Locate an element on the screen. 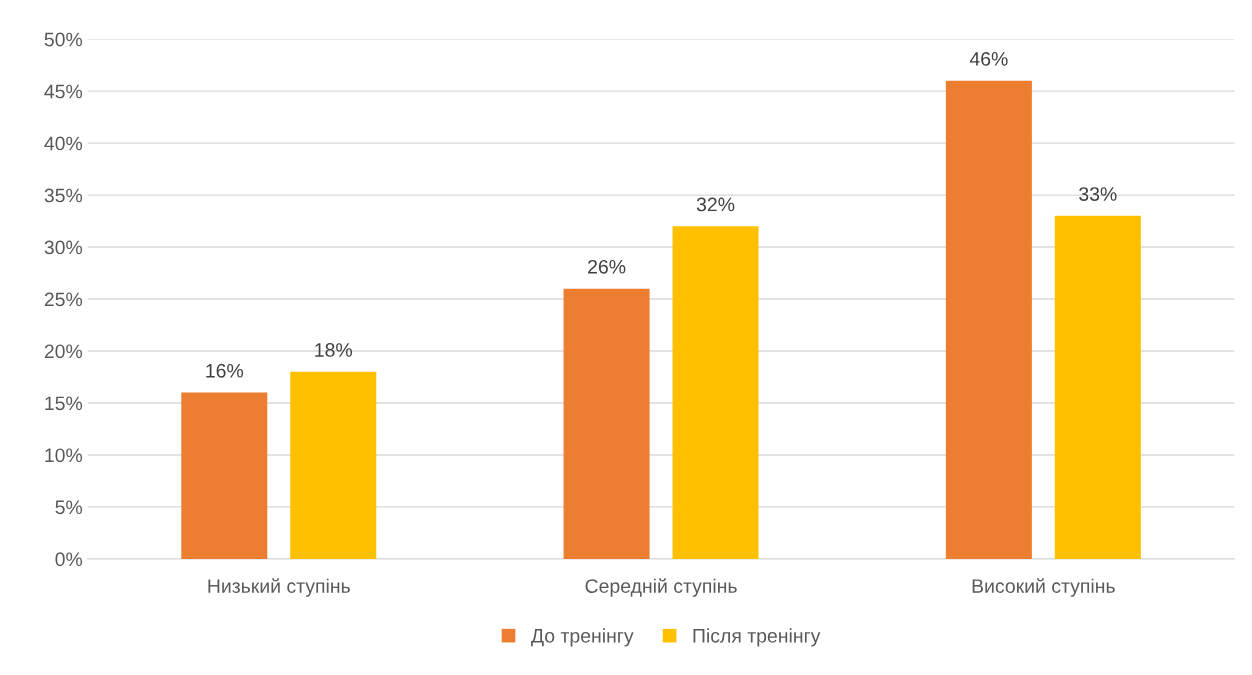 This screenshot has height=675, width=1252. y-tick-label: 30% is located at coordinates (63, 247).